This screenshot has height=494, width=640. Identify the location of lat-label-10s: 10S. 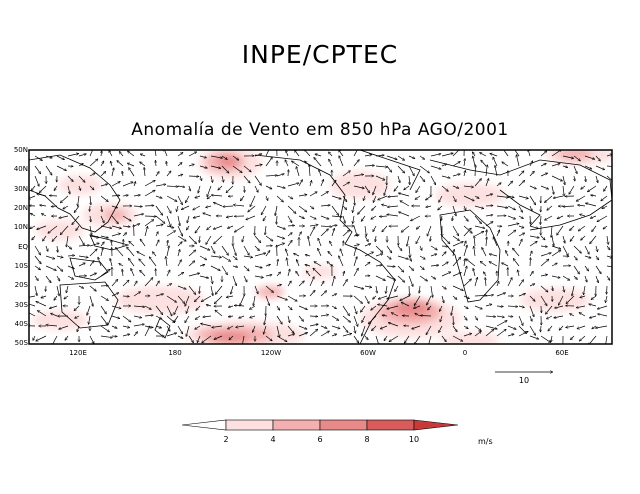
(21, 266).